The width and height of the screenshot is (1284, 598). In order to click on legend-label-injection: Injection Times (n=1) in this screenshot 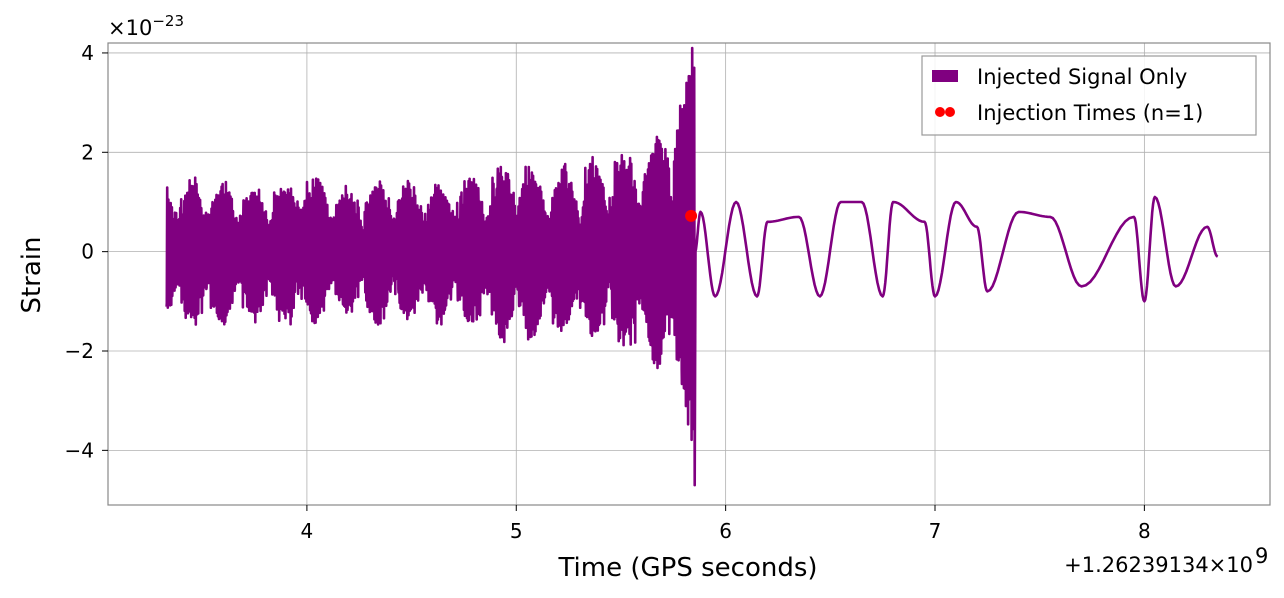, I will do `click(1090, 113)`.